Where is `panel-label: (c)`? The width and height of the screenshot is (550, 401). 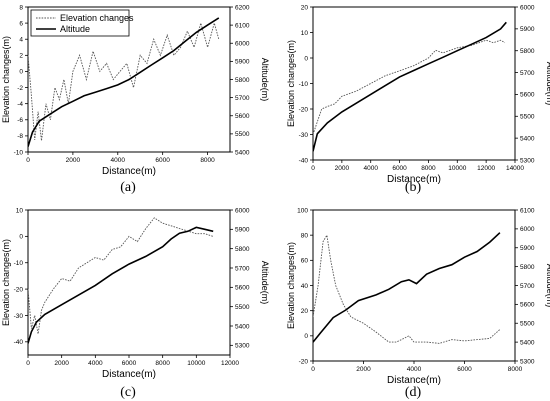
panel-label: (c) is located at coordinates (128, 392).